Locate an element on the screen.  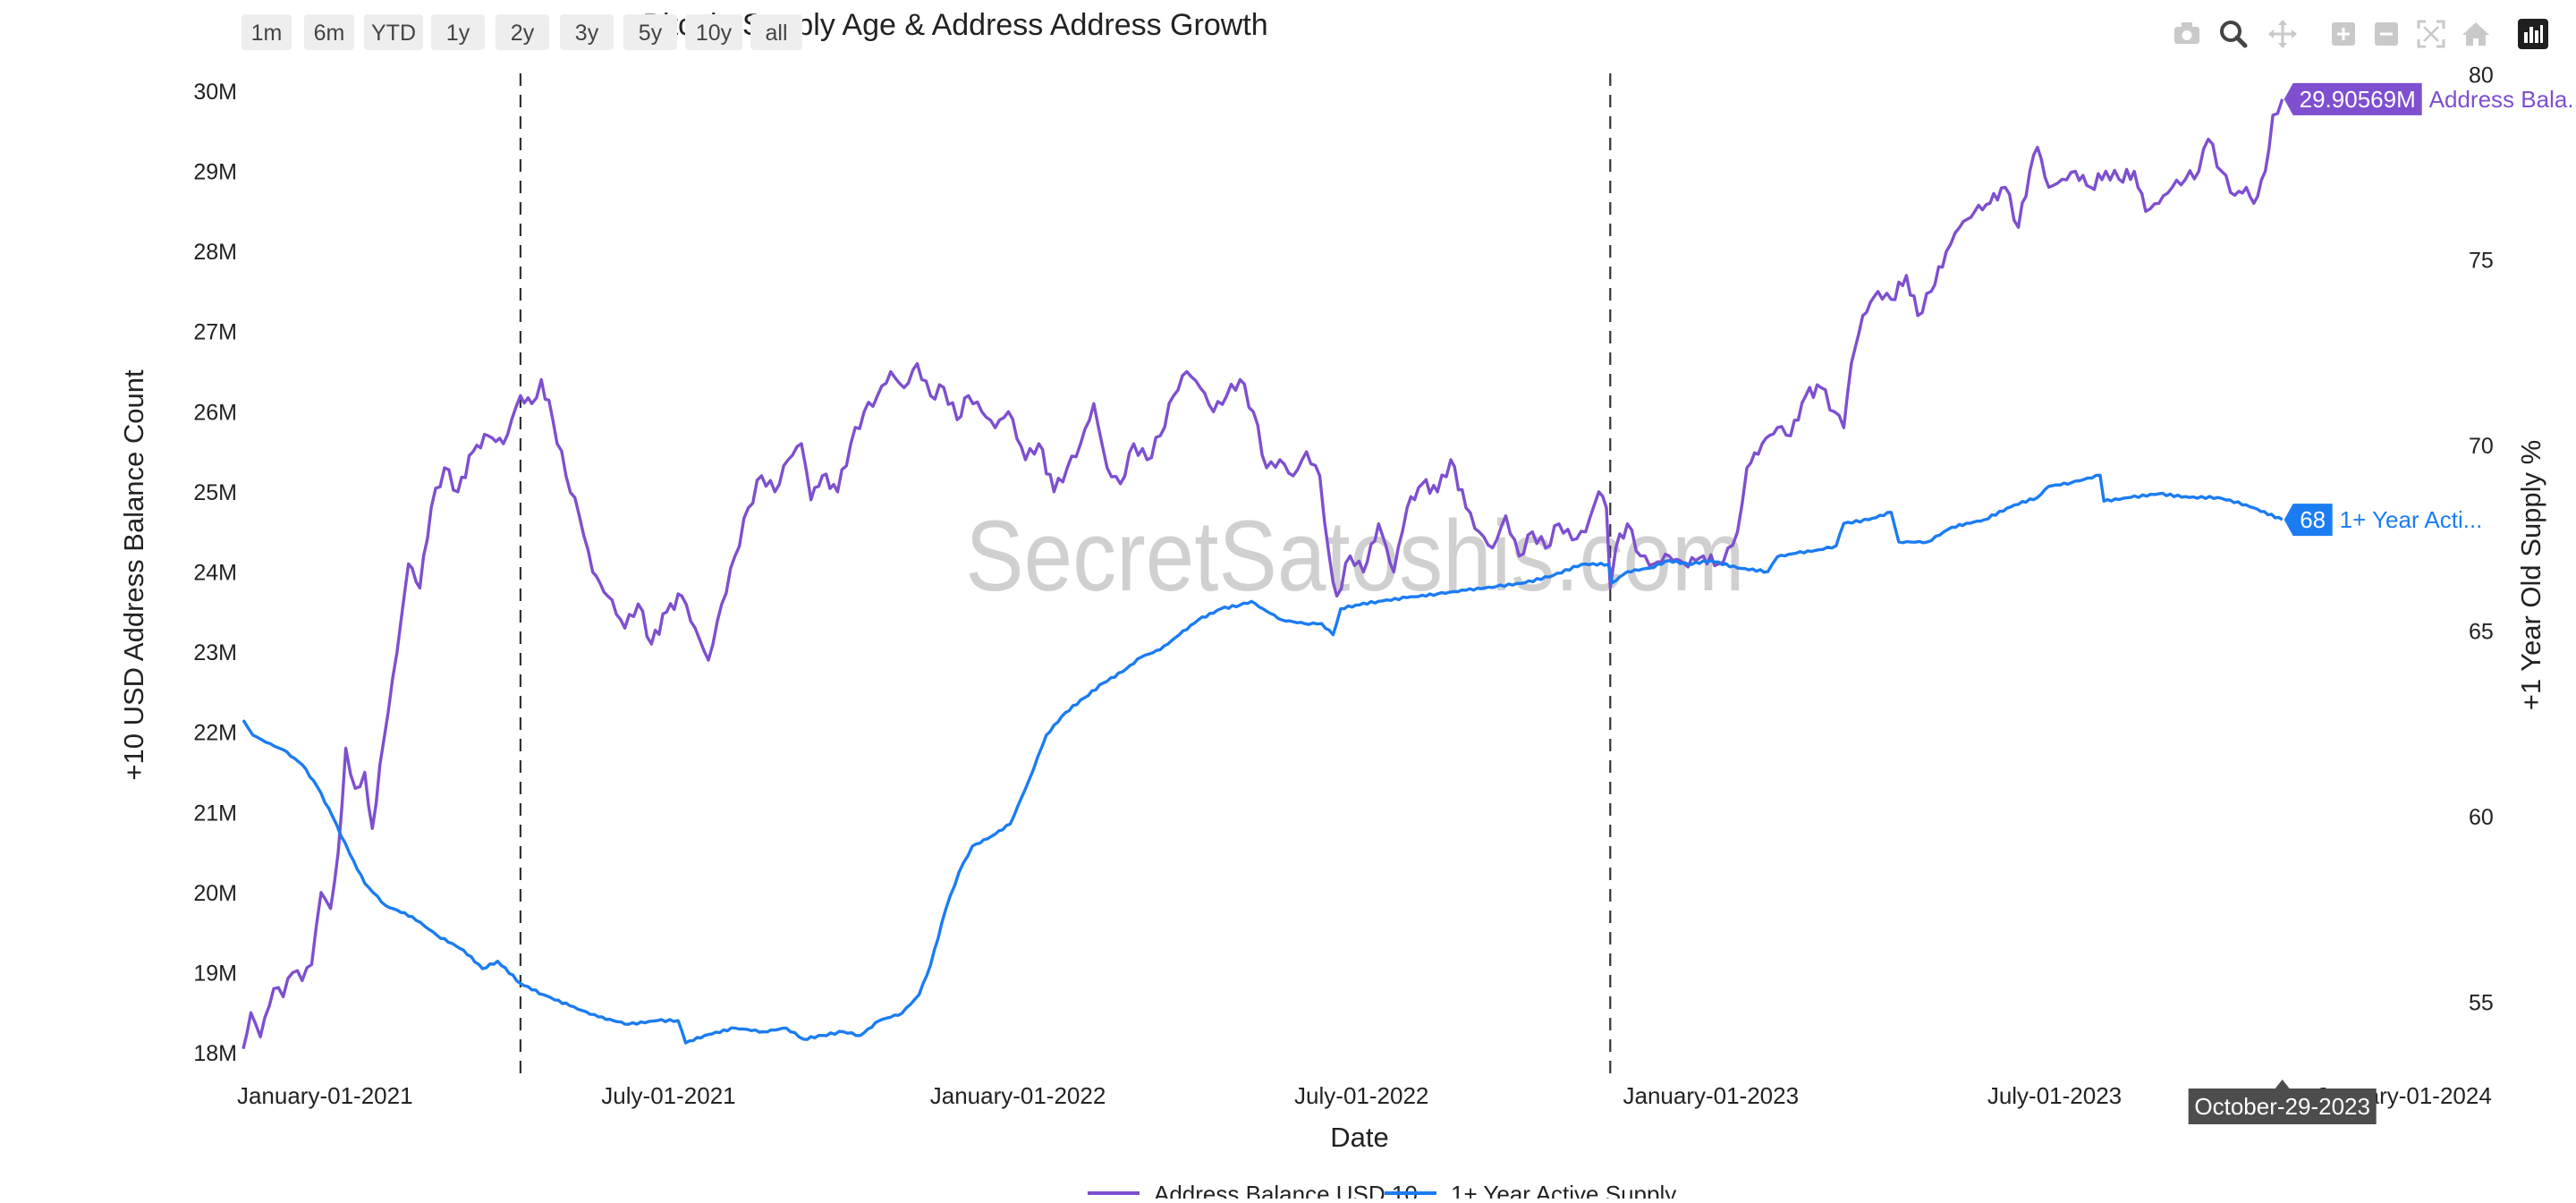
y-tick-label: 29M is located at coordinates (215, 171).